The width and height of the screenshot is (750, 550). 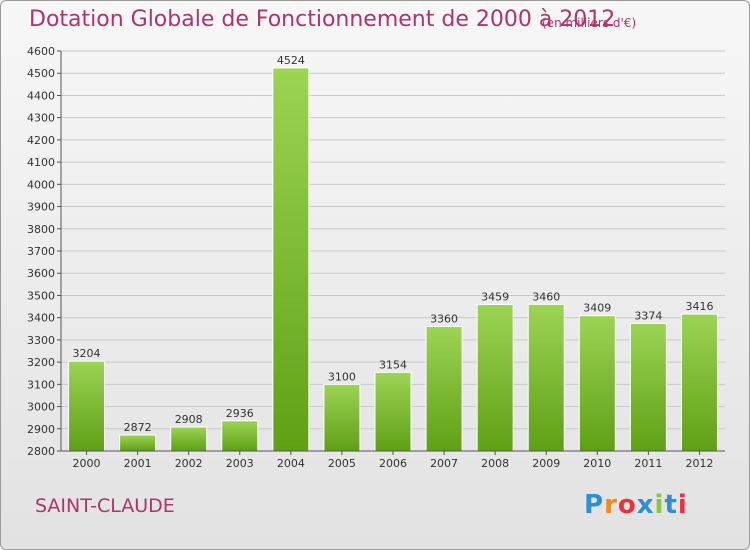 What do you see at coordinates (699, 382) in the screenshot?
I see `bar-2012` at bounding box center [699, 382].